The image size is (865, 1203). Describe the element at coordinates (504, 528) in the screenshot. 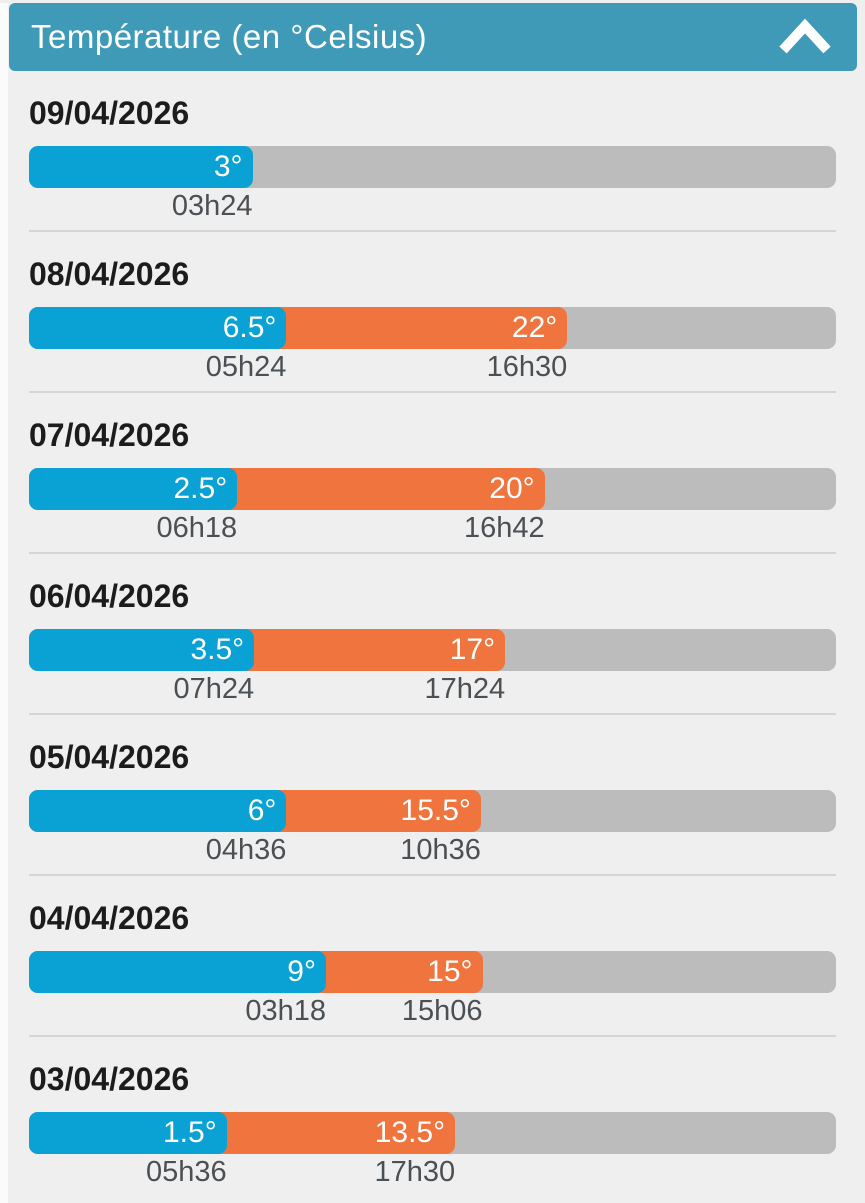

I see `max-temp-time: 16h42` at that location.